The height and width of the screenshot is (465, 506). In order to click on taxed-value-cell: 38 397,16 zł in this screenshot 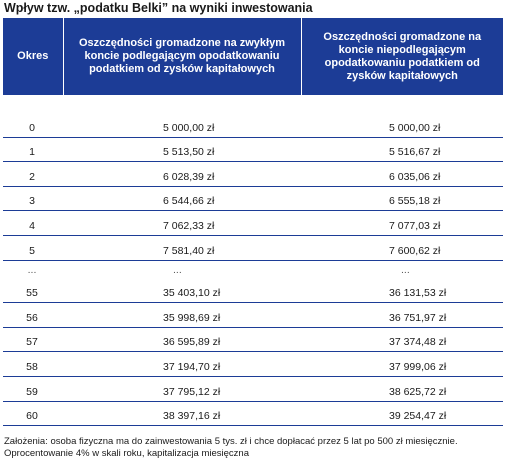, I will do `click(192, 416)`.